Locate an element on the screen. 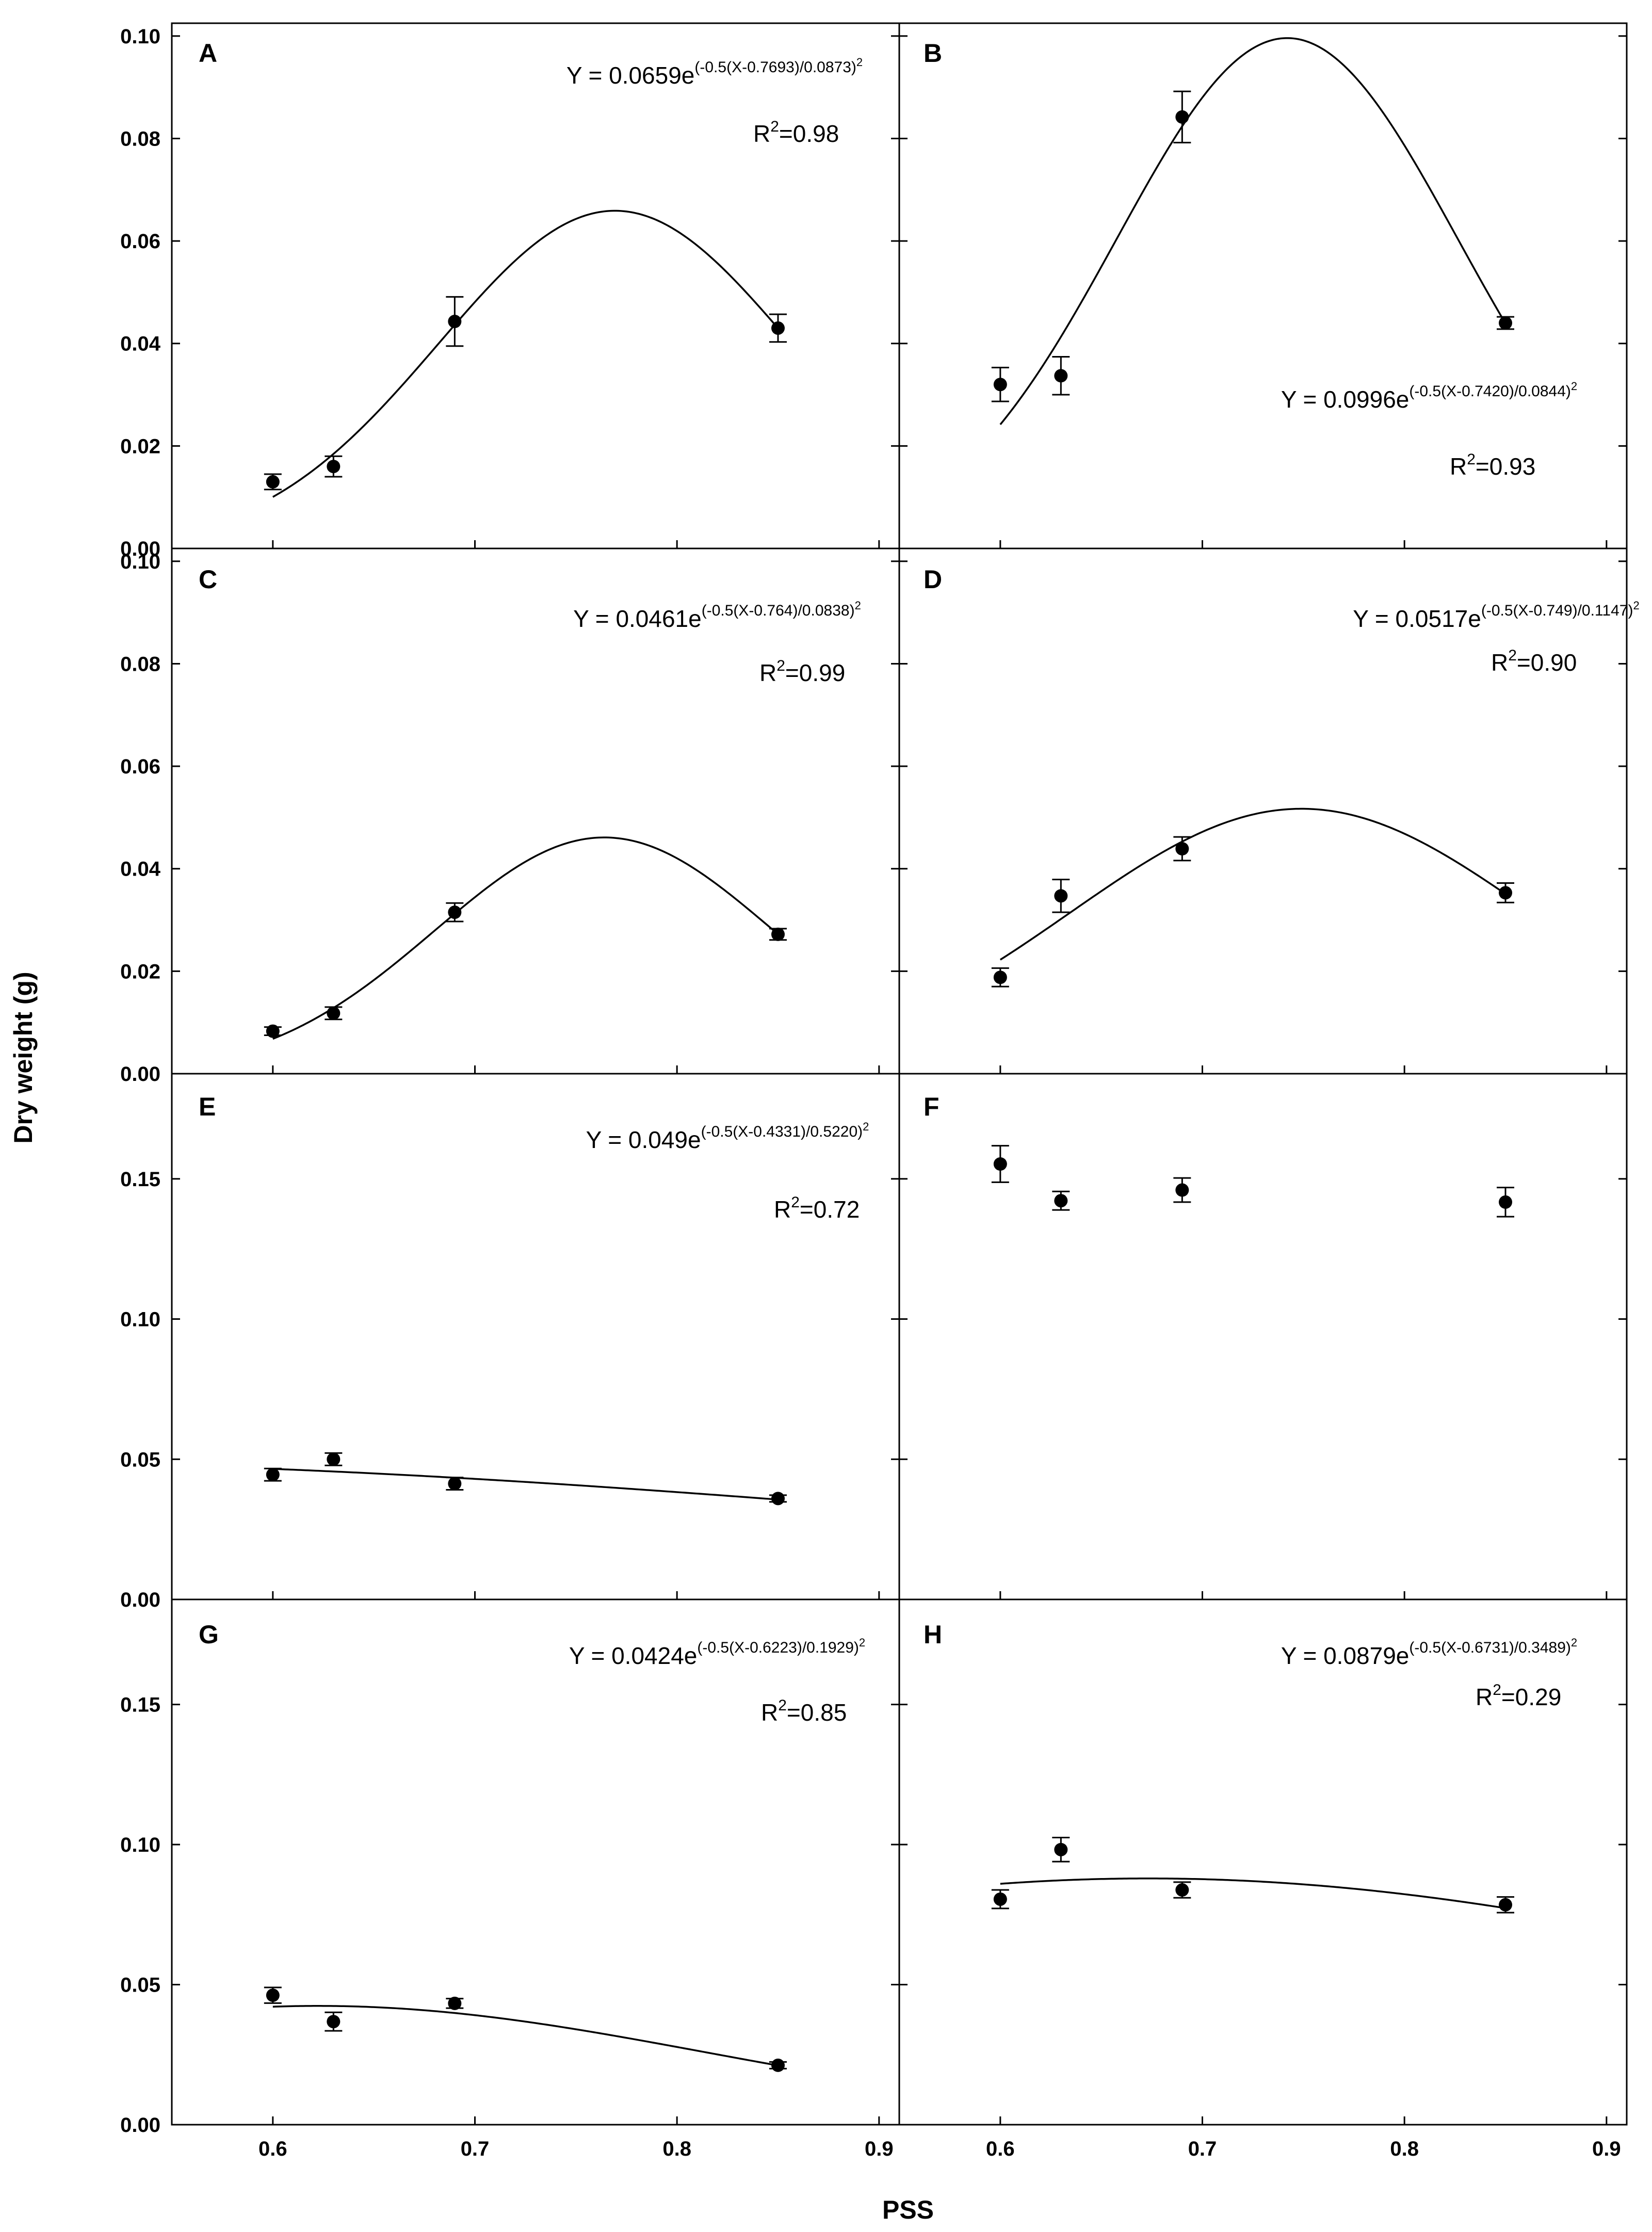 This screenshot has height=2232, width=1652. fit-equation: Y = 0.0461e(-0.5(X-0.764)/0.0838)2 is located at coordinates (717, 615).